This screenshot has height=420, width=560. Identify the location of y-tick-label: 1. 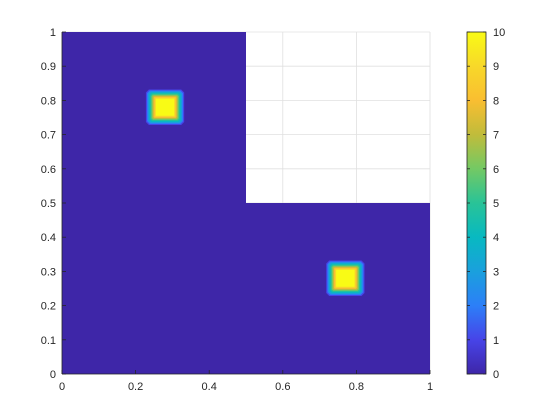
(53, 33).